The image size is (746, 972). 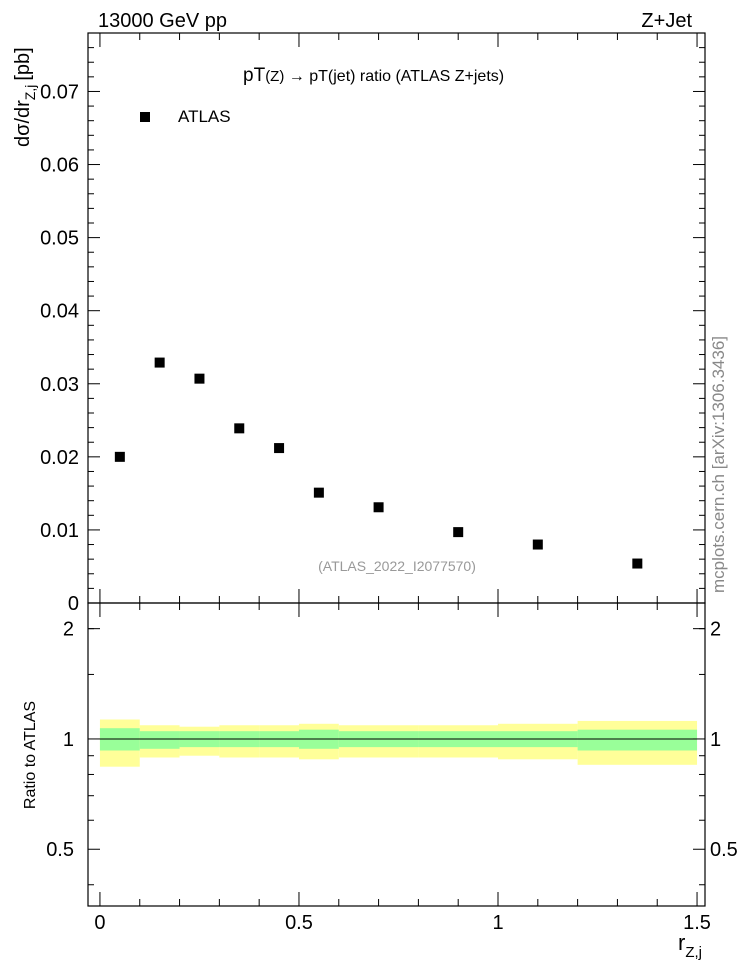 What do you see at coordinates (681, 942) in the screenshot?
I see `x-axis-label-main: r` at bounding box center [681, 942].